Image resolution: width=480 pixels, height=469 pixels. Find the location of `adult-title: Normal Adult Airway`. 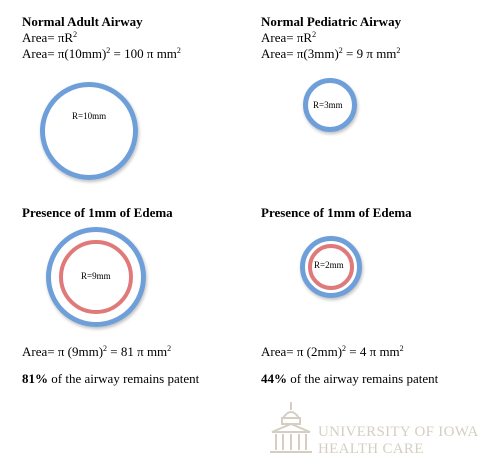

adult-title: Normal Adult Airway is located at coordinates (82, 21).